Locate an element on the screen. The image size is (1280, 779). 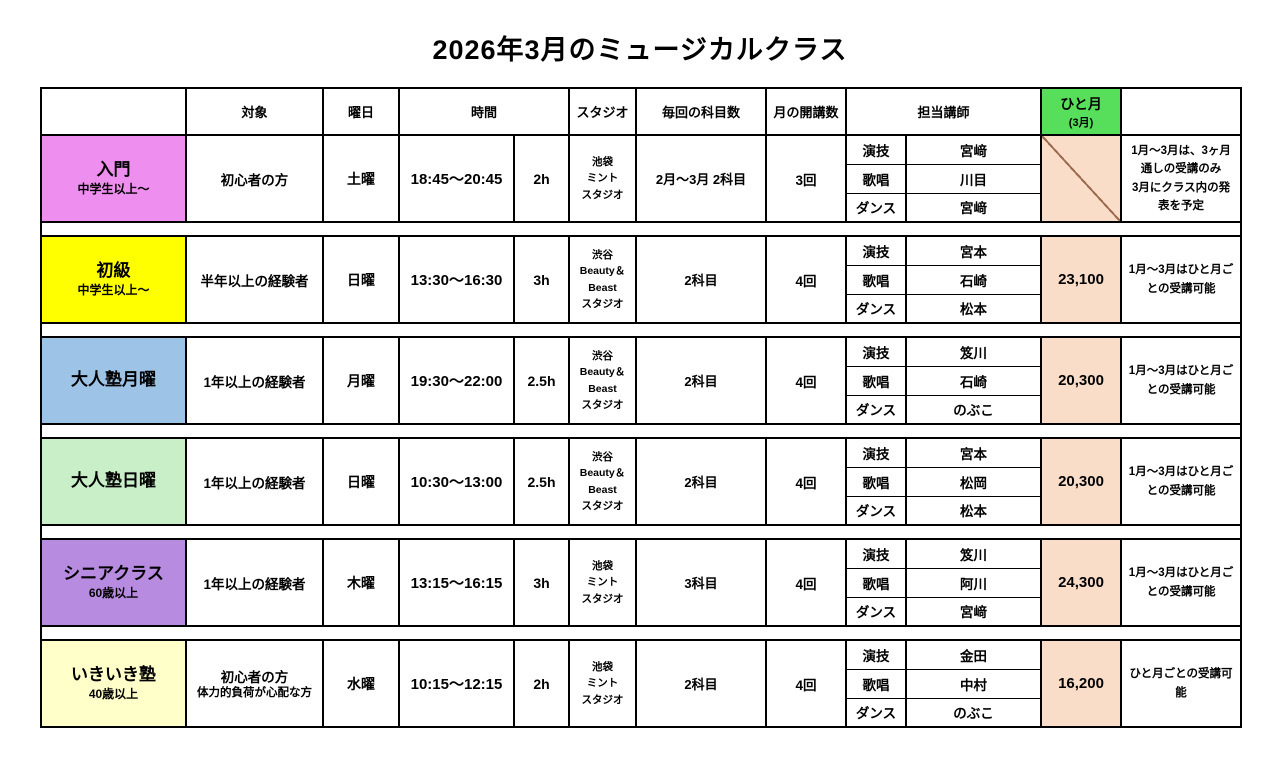
fee-cell: 20,300 is located at coordinates (1081, 380).